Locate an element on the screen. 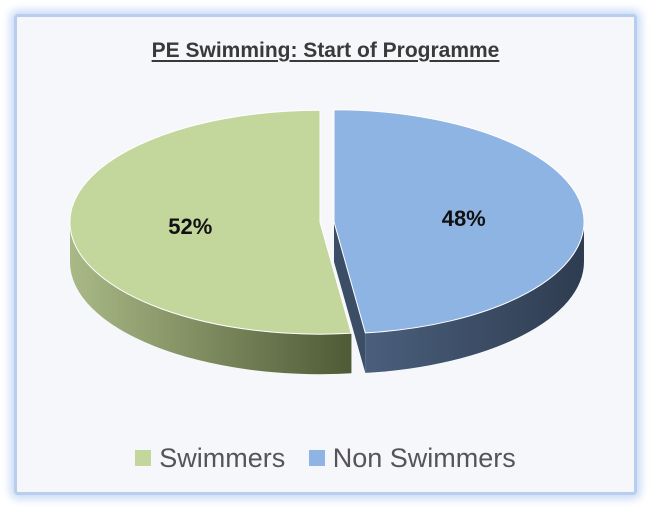  legend-item-swimmers: Swimmers is located at coordinates (210, 458).